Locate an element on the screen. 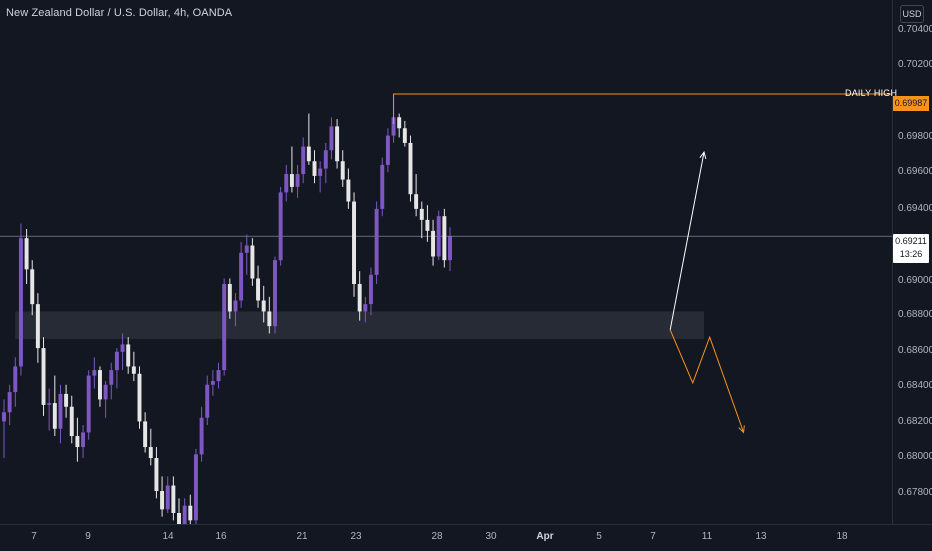 Image resolution: width=932 pixels, height=551 pixels. price-tick-label: 0.67800 is located at coordinates (915, 492).